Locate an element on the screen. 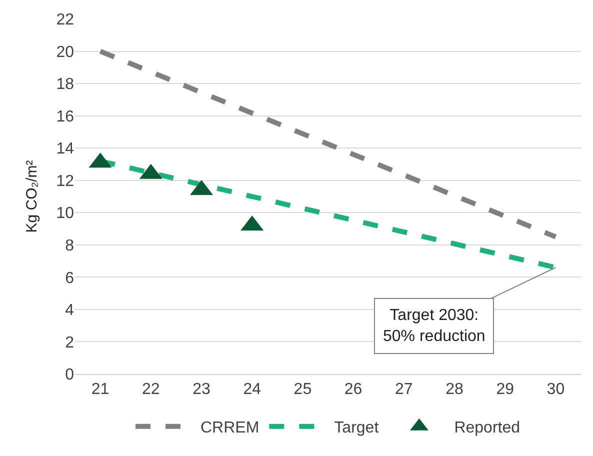  y-tick-label: 16 is located at coordinates (65, 117).